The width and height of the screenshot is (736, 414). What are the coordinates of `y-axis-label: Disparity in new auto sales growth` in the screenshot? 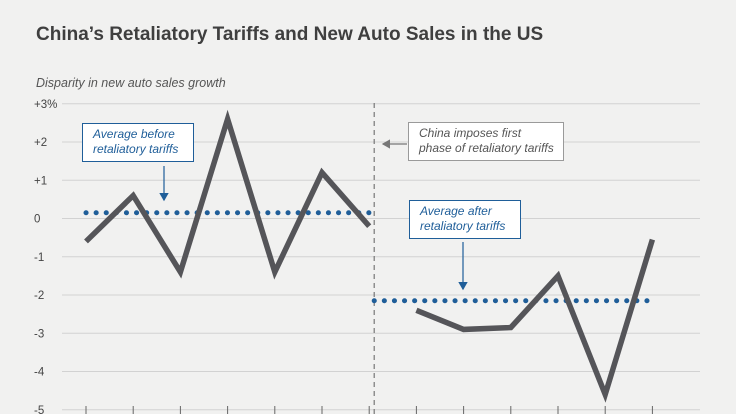 It's located at (131, 83).